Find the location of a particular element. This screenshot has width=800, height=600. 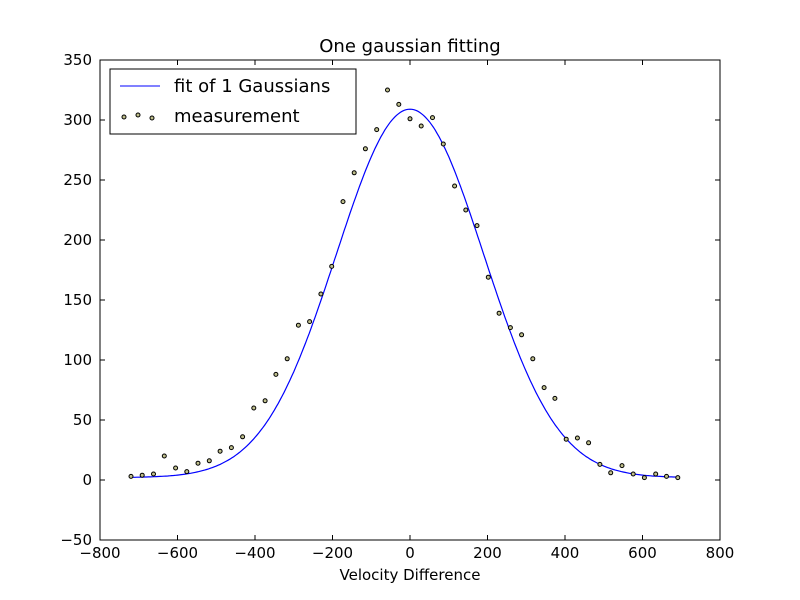

y-tick-label: 200 is located at coordinates (77, 240).